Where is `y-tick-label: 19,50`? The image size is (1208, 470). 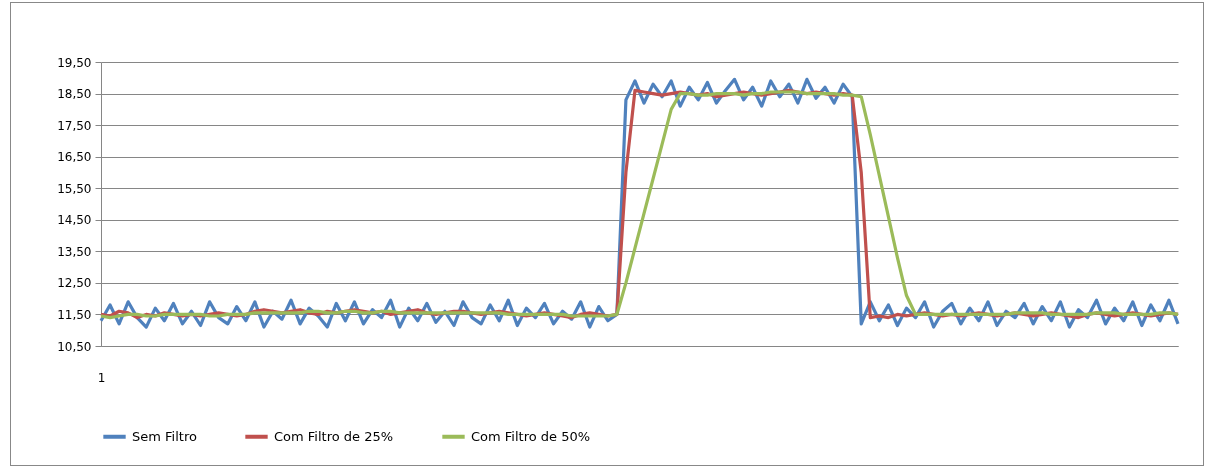
y-tick-label: 19,50 is located at coordinates (74, 62).